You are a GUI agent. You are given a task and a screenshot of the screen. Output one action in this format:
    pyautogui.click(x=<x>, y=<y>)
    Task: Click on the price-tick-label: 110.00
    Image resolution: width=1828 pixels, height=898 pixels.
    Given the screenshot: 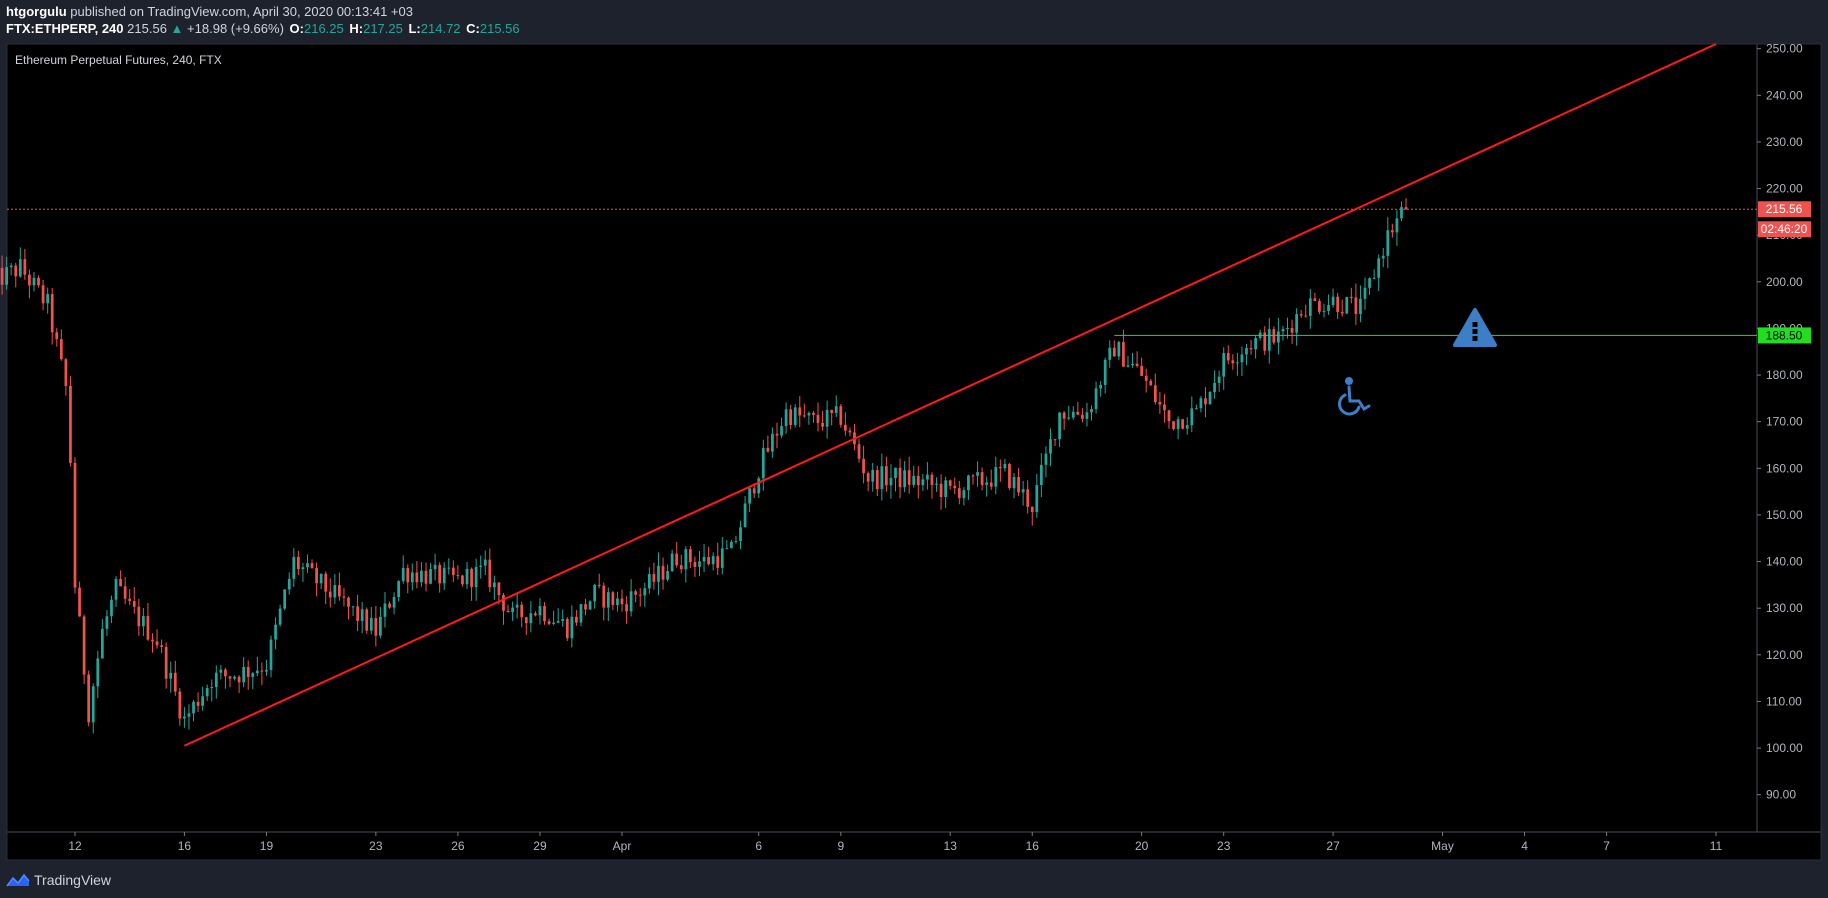 What is the action you would take?
    pyautogui.click(x=1784, y=701)
    